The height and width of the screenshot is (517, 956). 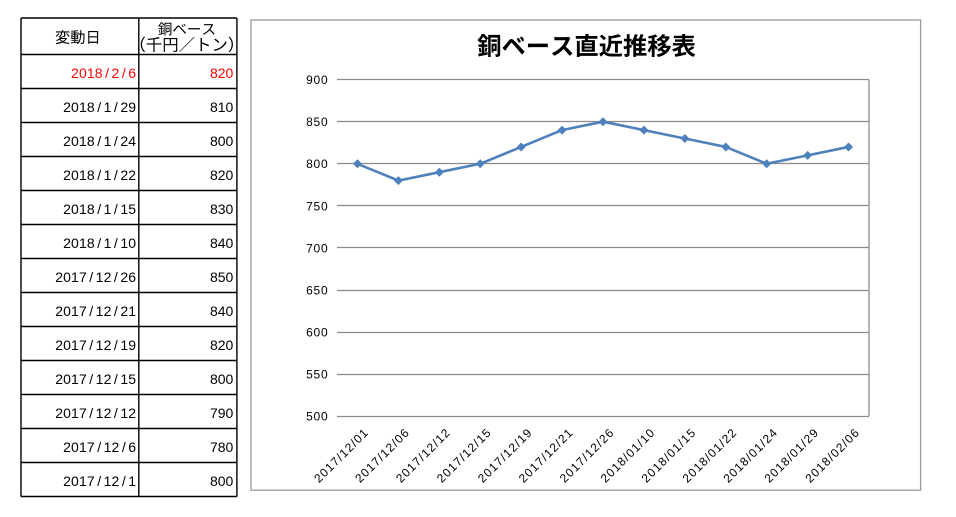 I want to click on svg-text: 810, so click(x=222, y=107).